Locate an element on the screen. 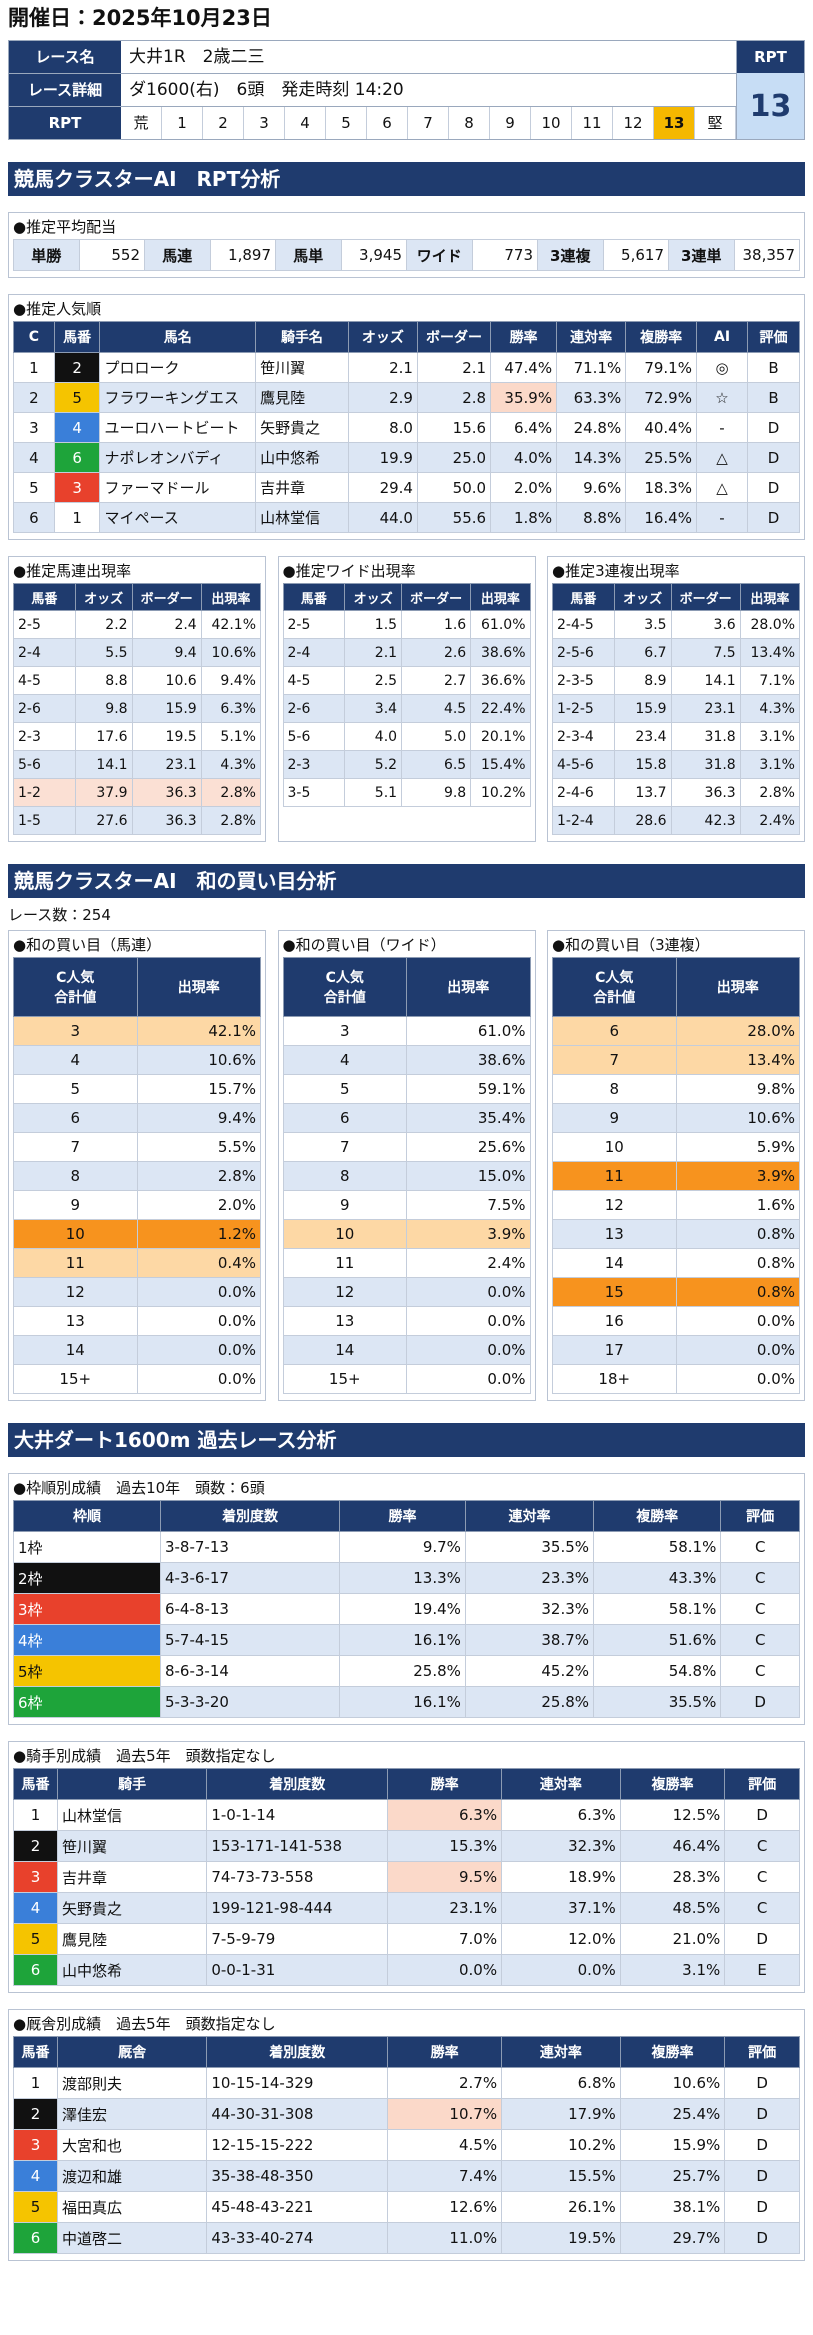 The height and width of the screenshot is (2335, 813). table-cell: 15.7% is located at coordinates (198, 1089).